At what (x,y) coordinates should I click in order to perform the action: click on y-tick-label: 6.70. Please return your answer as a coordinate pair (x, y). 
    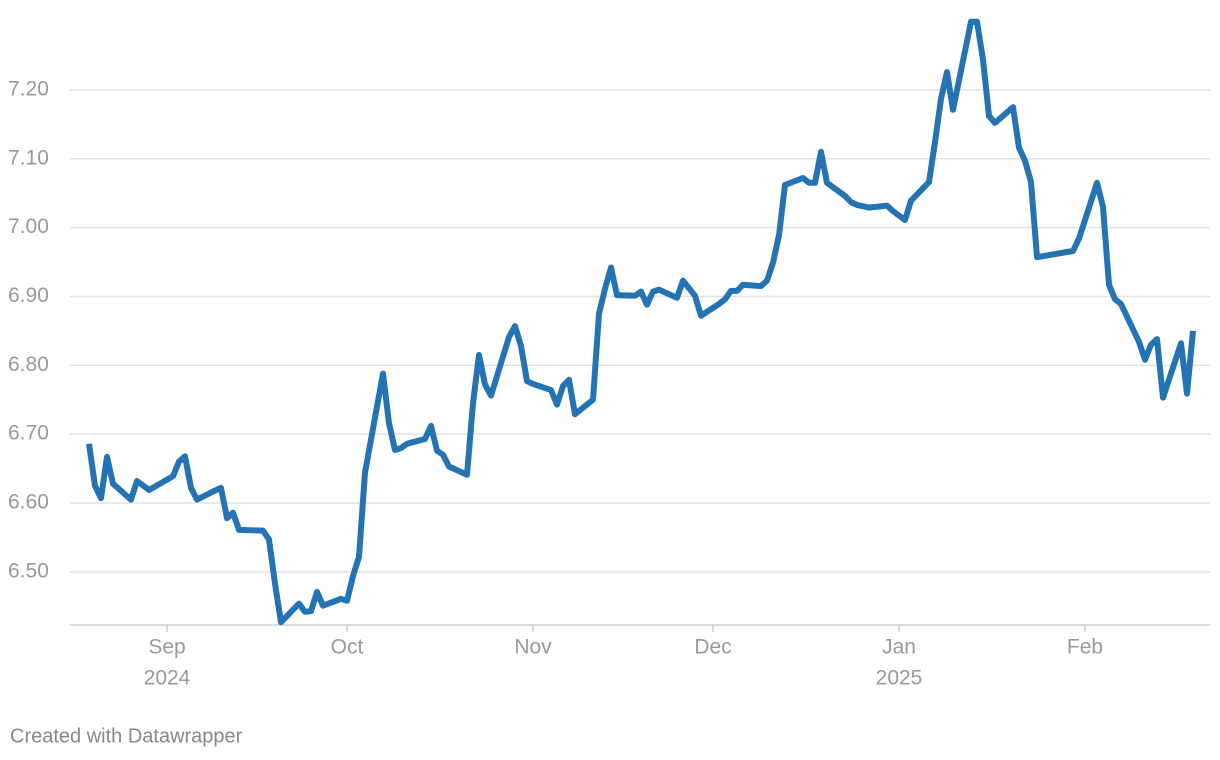
    Looking at the image, I should click on (28, 433).